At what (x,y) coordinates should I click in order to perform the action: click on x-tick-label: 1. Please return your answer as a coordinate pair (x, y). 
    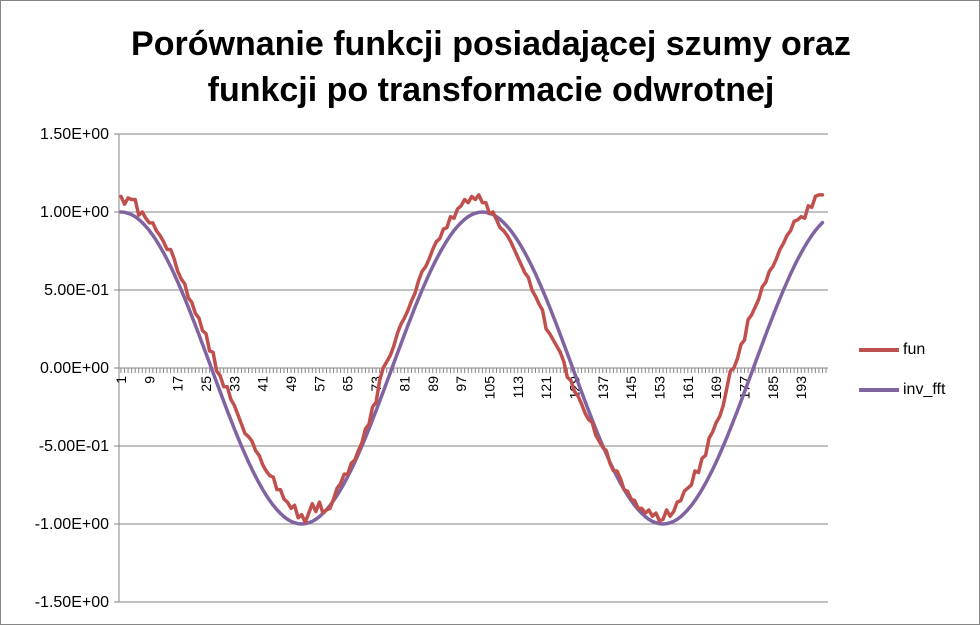
    Looking at the image, I should click on (121, 380).